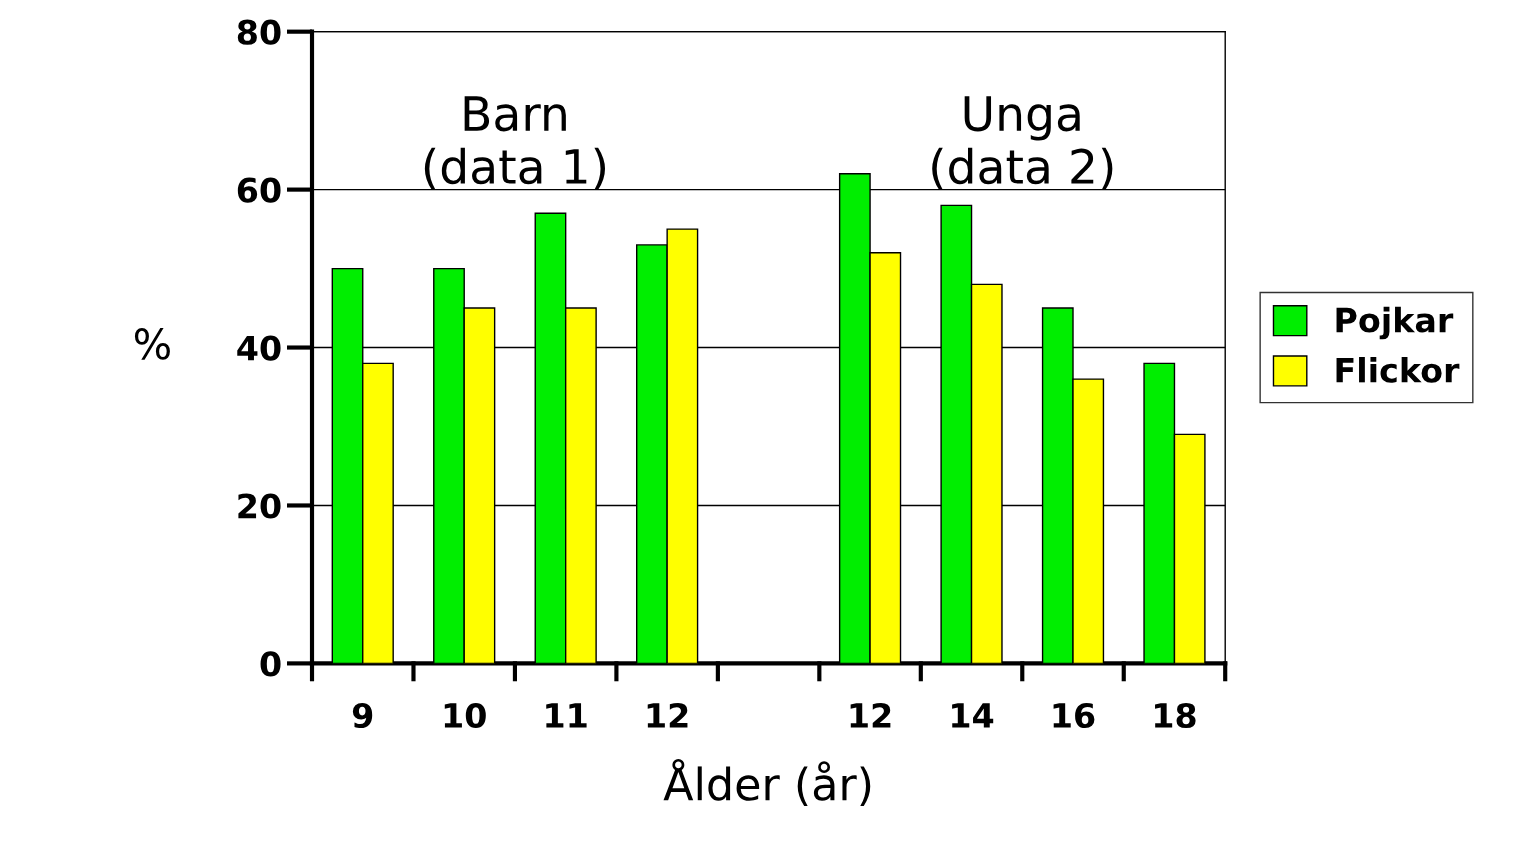 Image resolution: width=1522 pixels, height=856 pixels. I want to click on x-tick-label: 11, so click(566, 715).